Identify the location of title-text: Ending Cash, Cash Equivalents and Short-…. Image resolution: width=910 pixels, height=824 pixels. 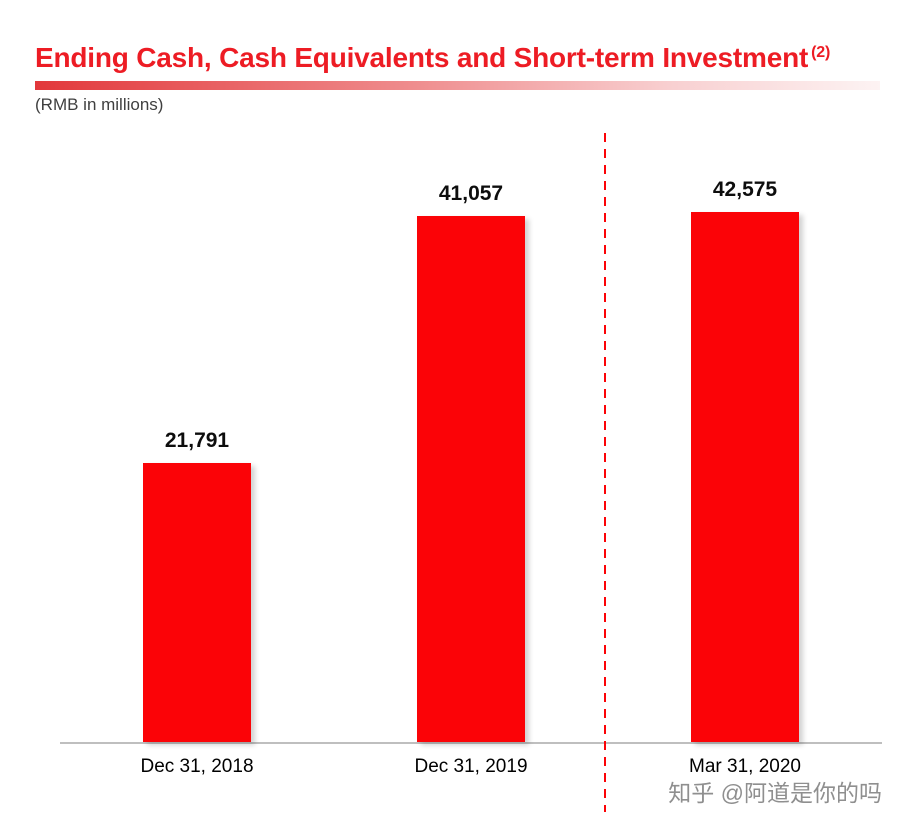
(422, 57).